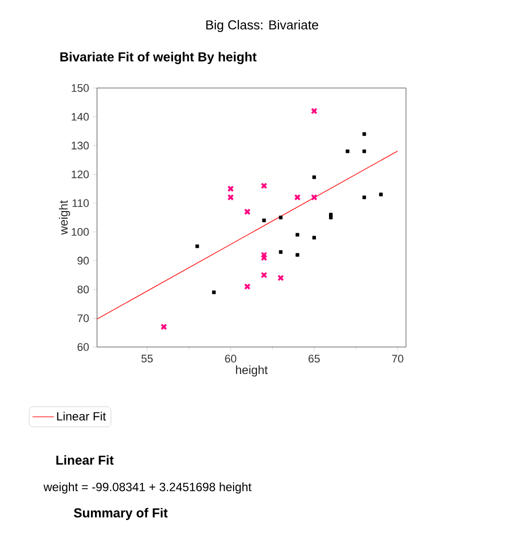 This screenshot has width=525, height=533. Describe the element at coordinates (83, 347) in the screenshot. I see `y-tick-label: 60` at that location.